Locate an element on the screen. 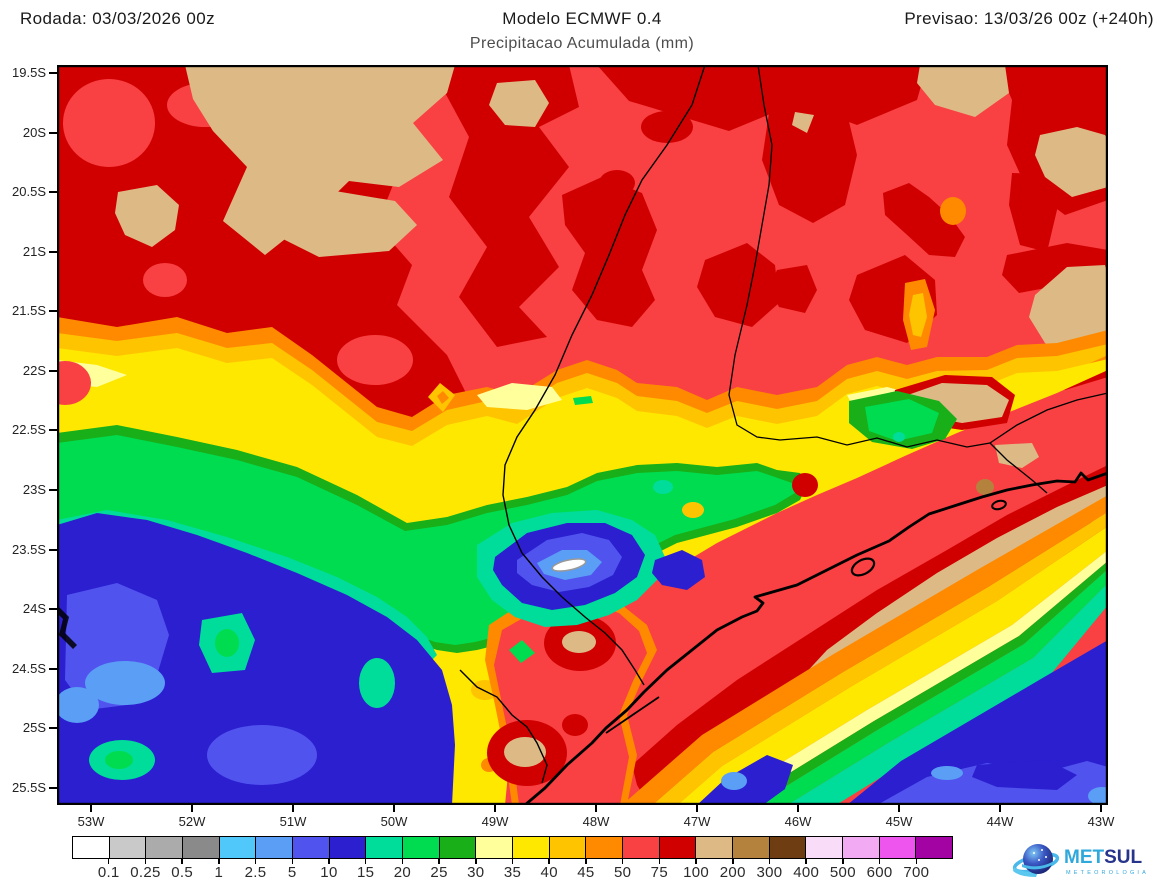 The image size is (1170, 896). logo-met: MET is located at coordinates (1084, 857).